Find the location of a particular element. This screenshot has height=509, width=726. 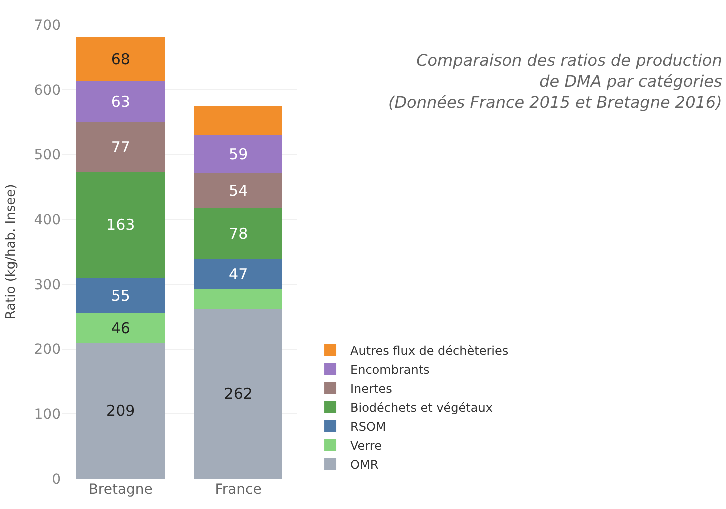

data-label: 46 is located at coordinates (120, 329).